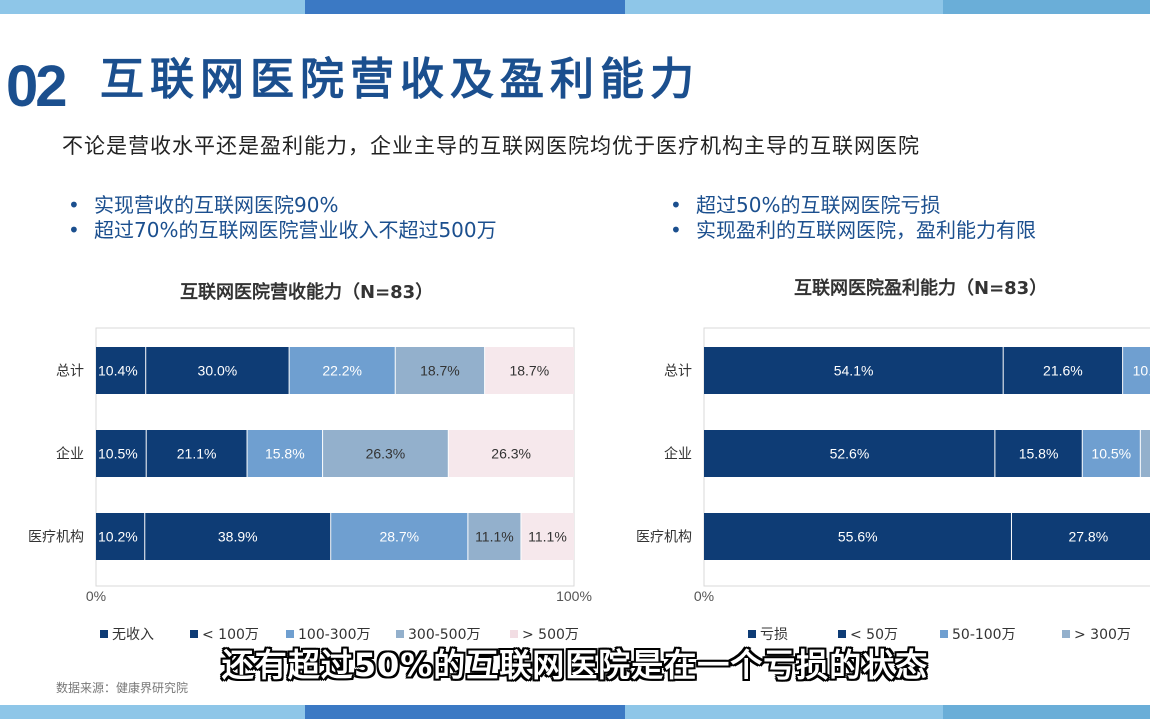 This screenshot has width=1150, height=719. Describe the element at coordinates (774, 635) in the screenshot. I see `legend-label: 亏损` at that location.